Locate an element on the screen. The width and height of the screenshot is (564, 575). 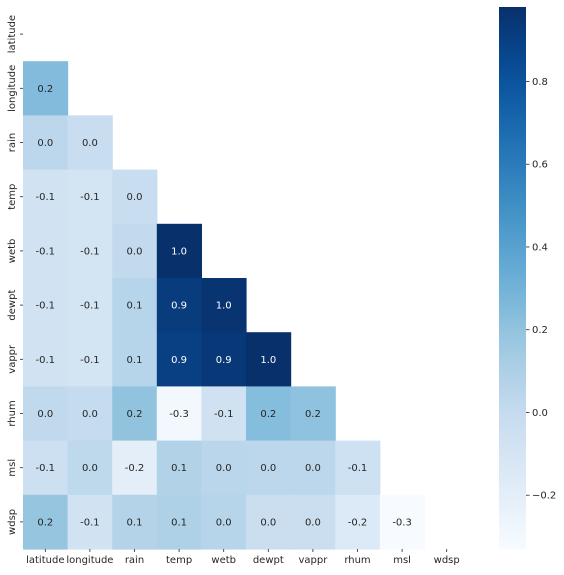
heatmap-cell-dewpt-latitude is located at coordinates (46, 305).